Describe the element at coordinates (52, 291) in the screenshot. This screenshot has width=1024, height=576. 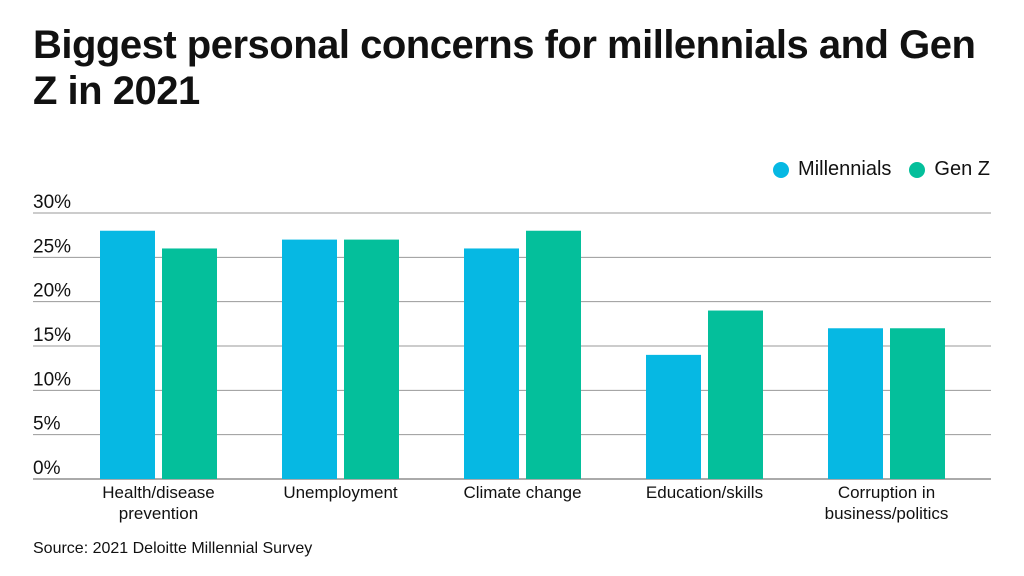
I see `y-tick-label: 20%` at that location.